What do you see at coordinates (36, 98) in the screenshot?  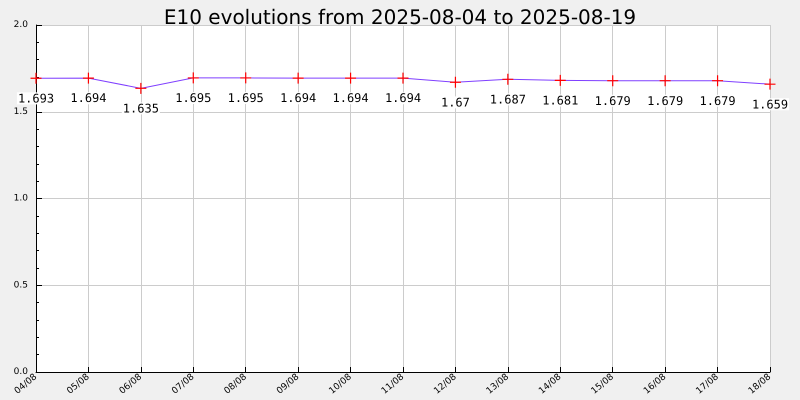 I see `data-label: 1.693` at bounding box center [36, 98].